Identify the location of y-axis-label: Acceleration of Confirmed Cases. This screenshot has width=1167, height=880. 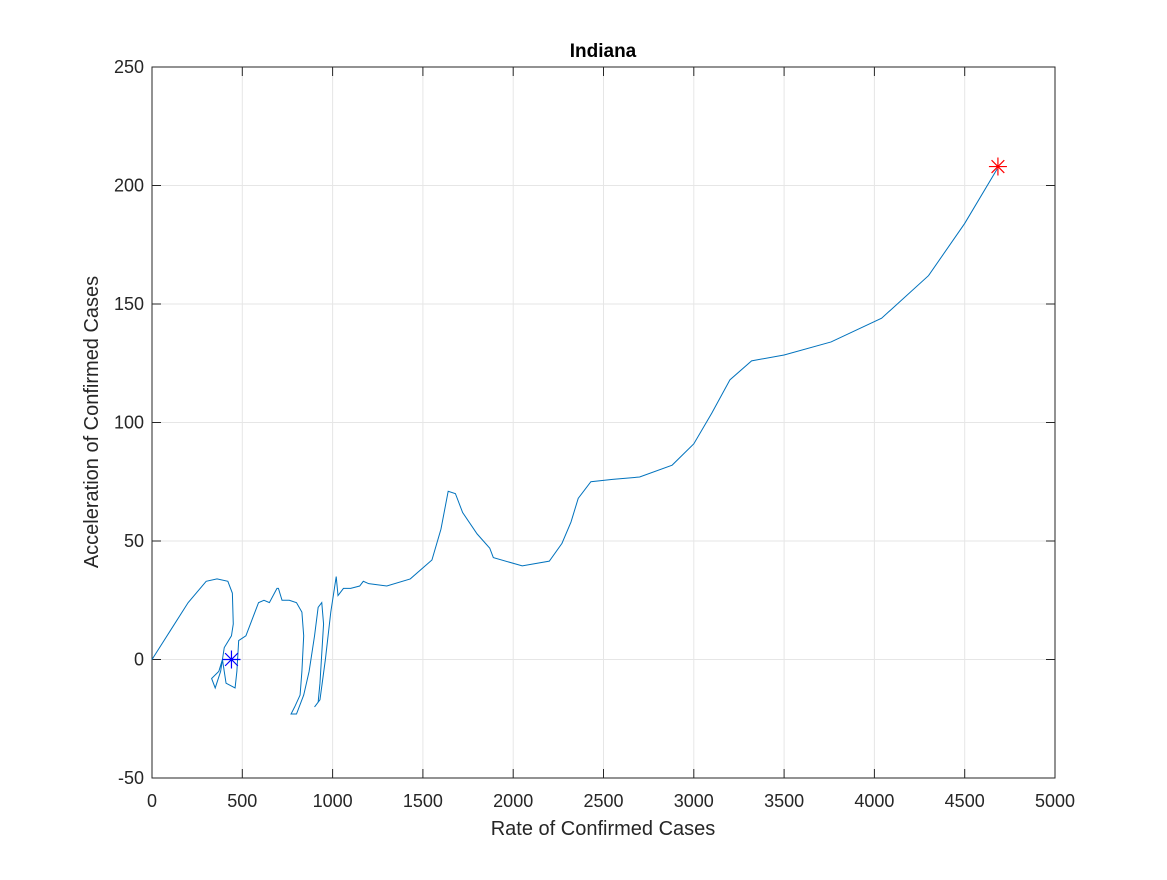
(92, 422).